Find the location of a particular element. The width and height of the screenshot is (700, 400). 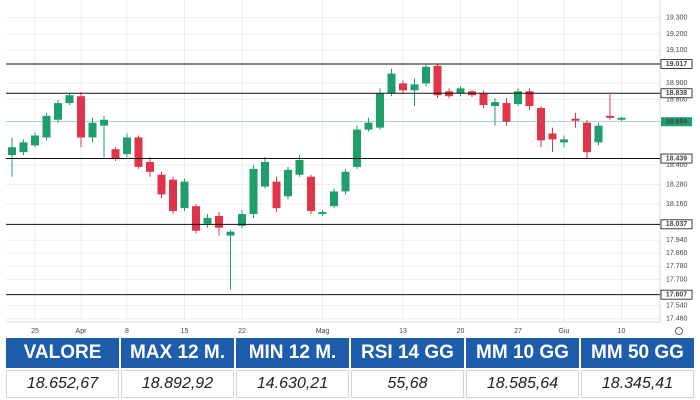

y-tick-label: 19.300 is located at coordinates (677, 18).